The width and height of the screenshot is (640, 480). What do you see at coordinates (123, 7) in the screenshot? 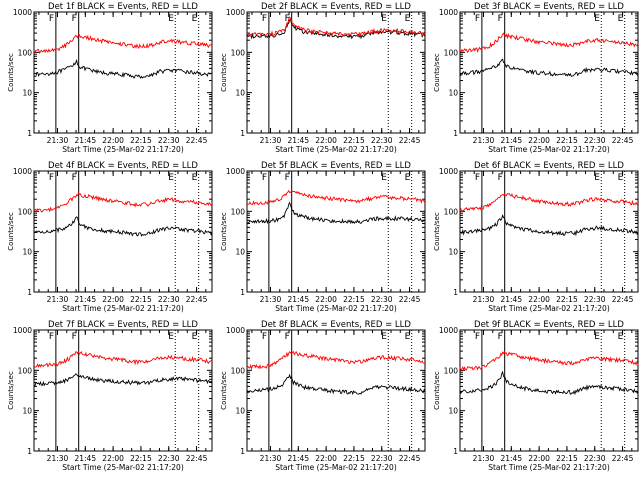
I see `panel-title: Det 1f BLACK = Events, RED = LLD` at bounding box center [123, 7].